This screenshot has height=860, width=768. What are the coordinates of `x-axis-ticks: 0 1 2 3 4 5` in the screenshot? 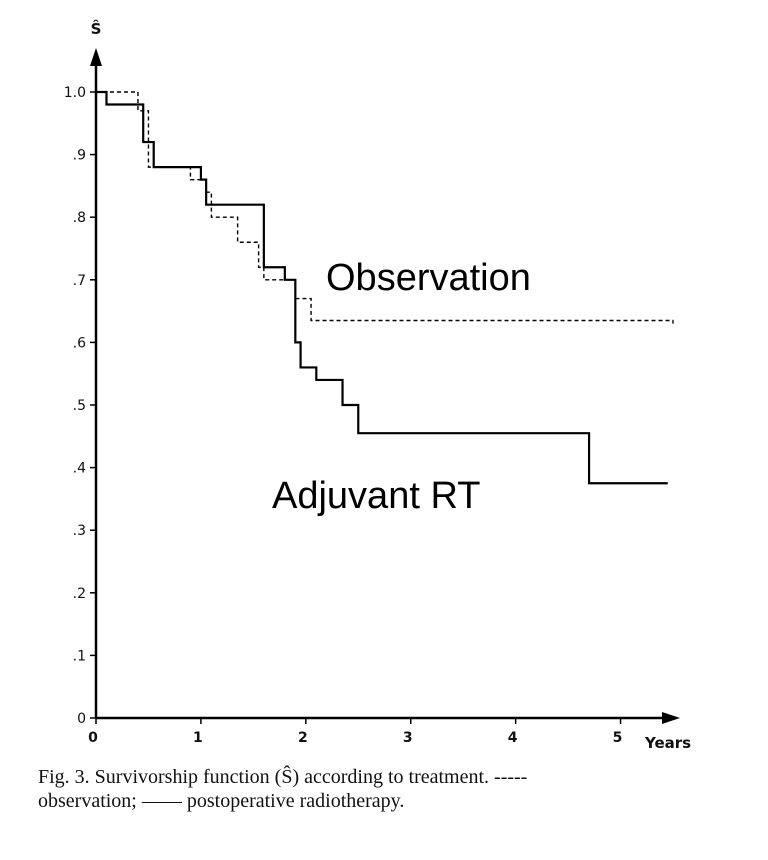 It's located at (355, 732).